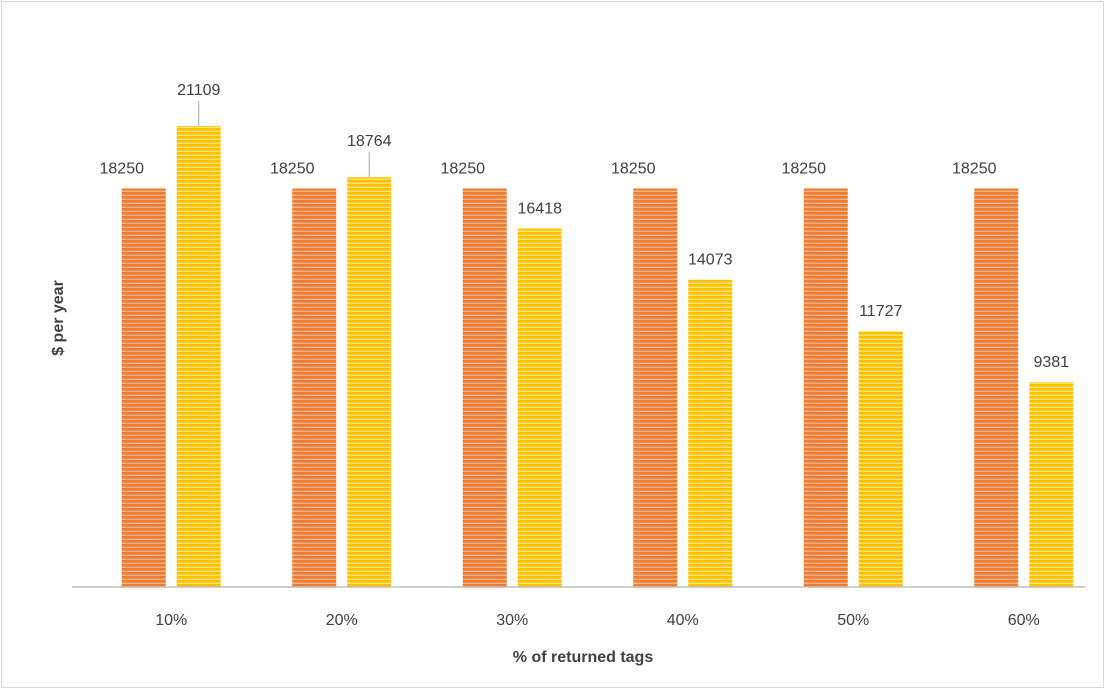  What do you see at coordinates (853, 620) in the screenshot?
I see `x-tick-label: 50%` at bounding box center [853, 620].